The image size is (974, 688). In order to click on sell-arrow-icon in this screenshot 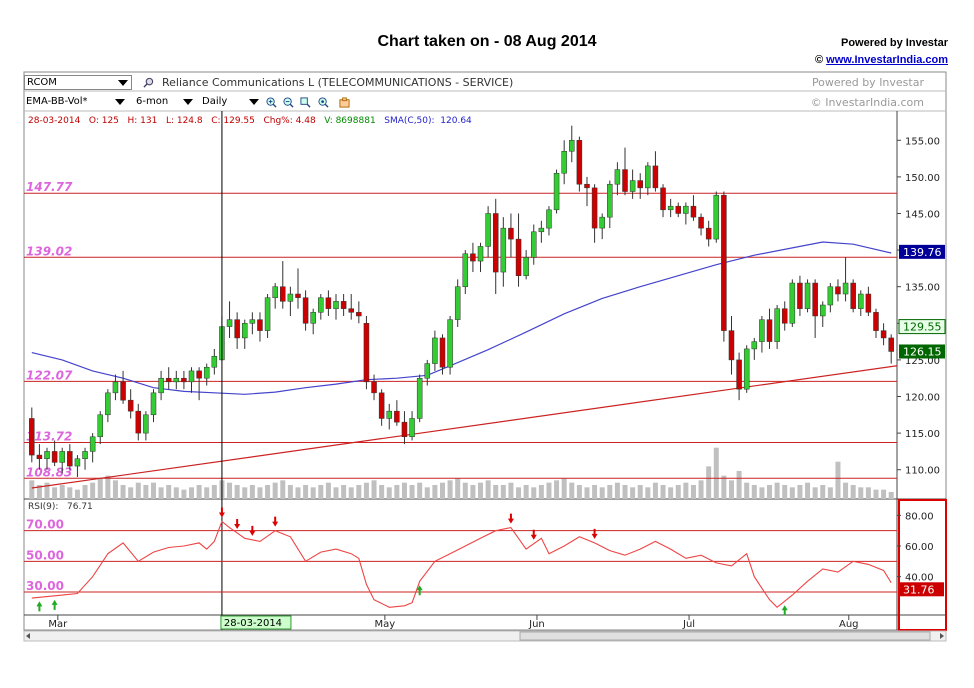, I will do `click(594, 533)`.